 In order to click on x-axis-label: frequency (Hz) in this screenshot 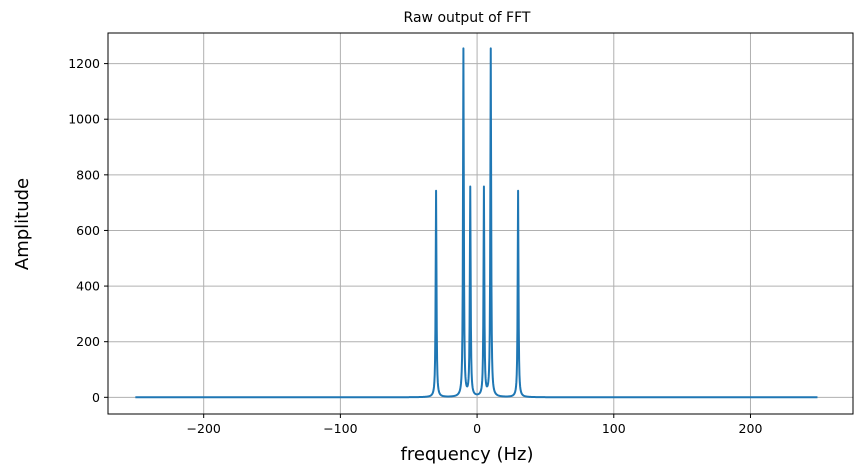, I will do `click(466, 454)`.